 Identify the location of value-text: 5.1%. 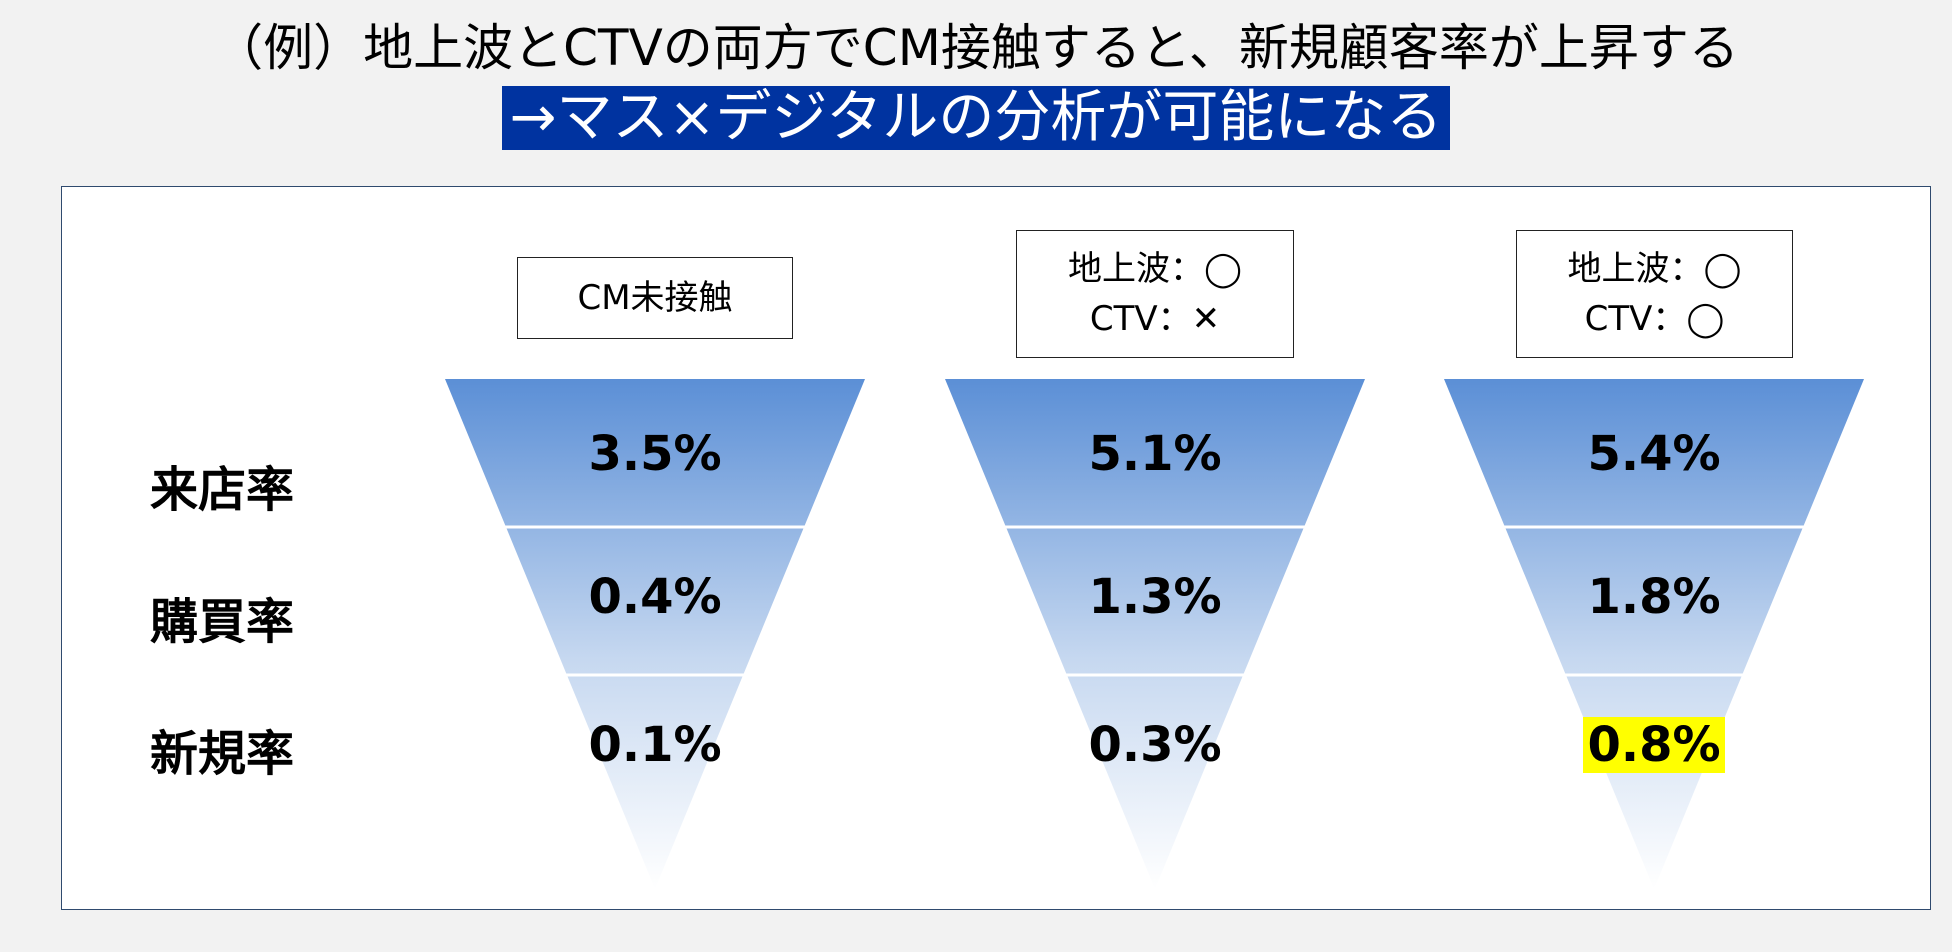
(1155, 454).